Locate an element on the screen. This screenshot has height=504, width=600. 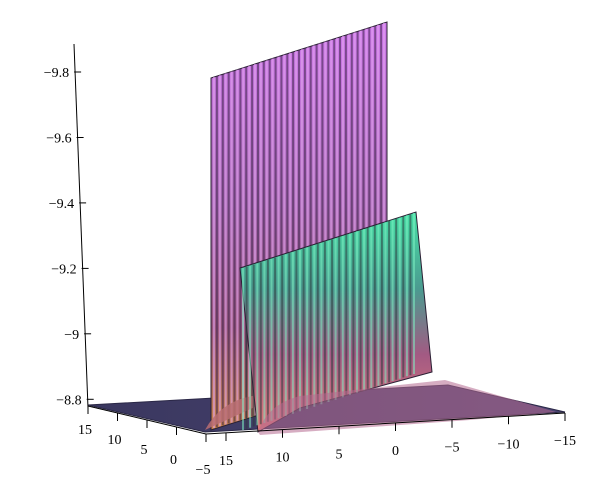
z-tick-label: −9.8 is located at coordinates (56, 73).